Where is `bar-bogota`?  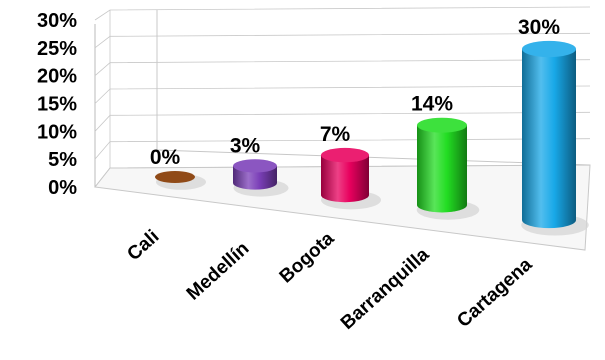
bar-bogota is located at coordinates (351, 178).